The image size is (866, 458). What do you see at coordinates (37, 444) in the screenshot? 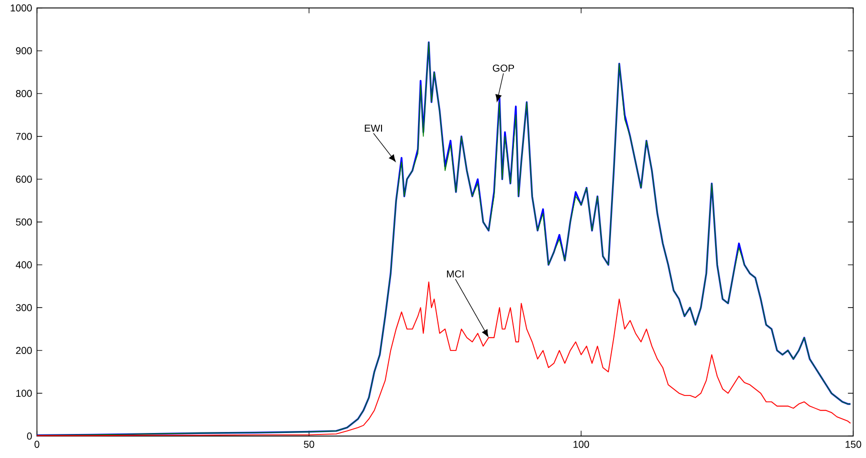
I see `x-tick-label: 0` at bounding box center [37, 444].